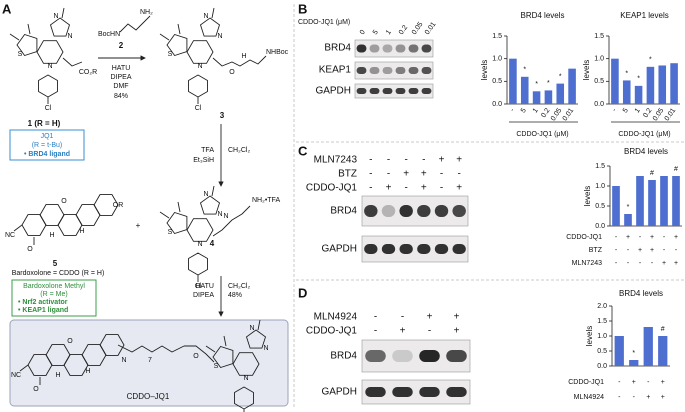 This screenshot has height=412, width=685. Describe the element at coordinates (222, 115) in the screenshot. I see `compound-label: 3` at that location.